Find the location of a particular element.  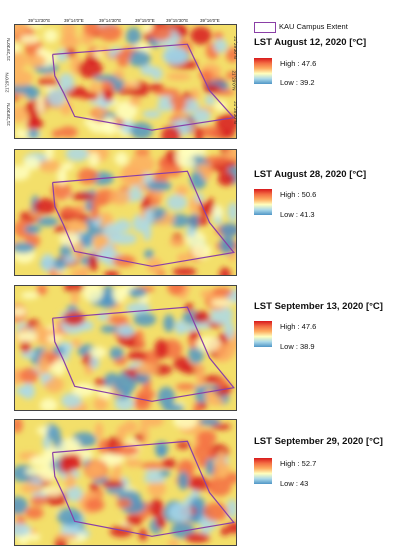

legend-high-label: High : 50.6 is located at coordinates (298, 194).